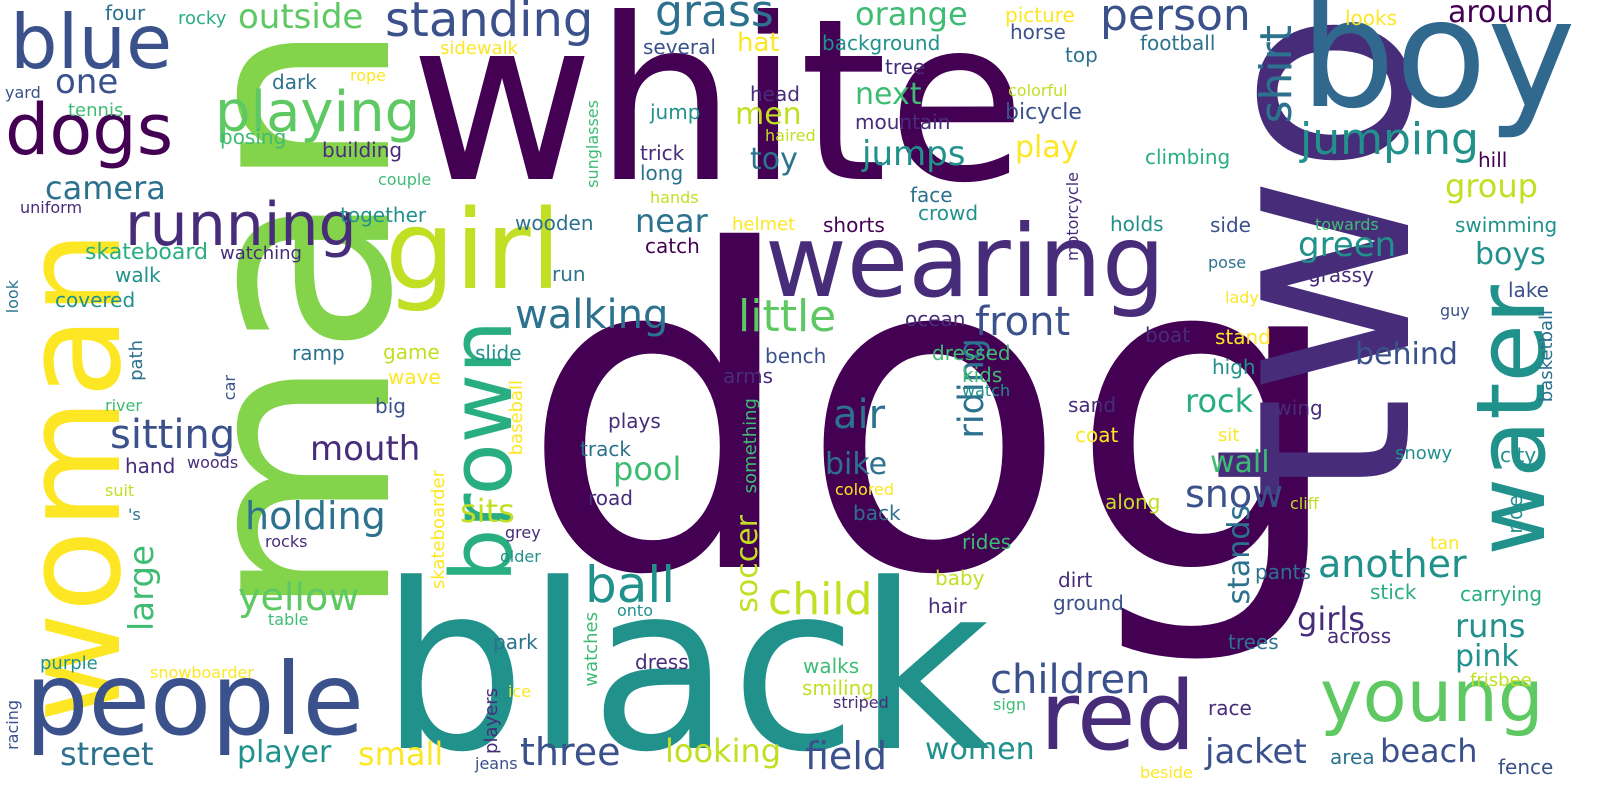 The height and width of the screenshot is (800, 1600). What do you see at coordinates (764, 224) in the screenshot?
I see `cloud-word: helmet` at bounding box center [764, 224].